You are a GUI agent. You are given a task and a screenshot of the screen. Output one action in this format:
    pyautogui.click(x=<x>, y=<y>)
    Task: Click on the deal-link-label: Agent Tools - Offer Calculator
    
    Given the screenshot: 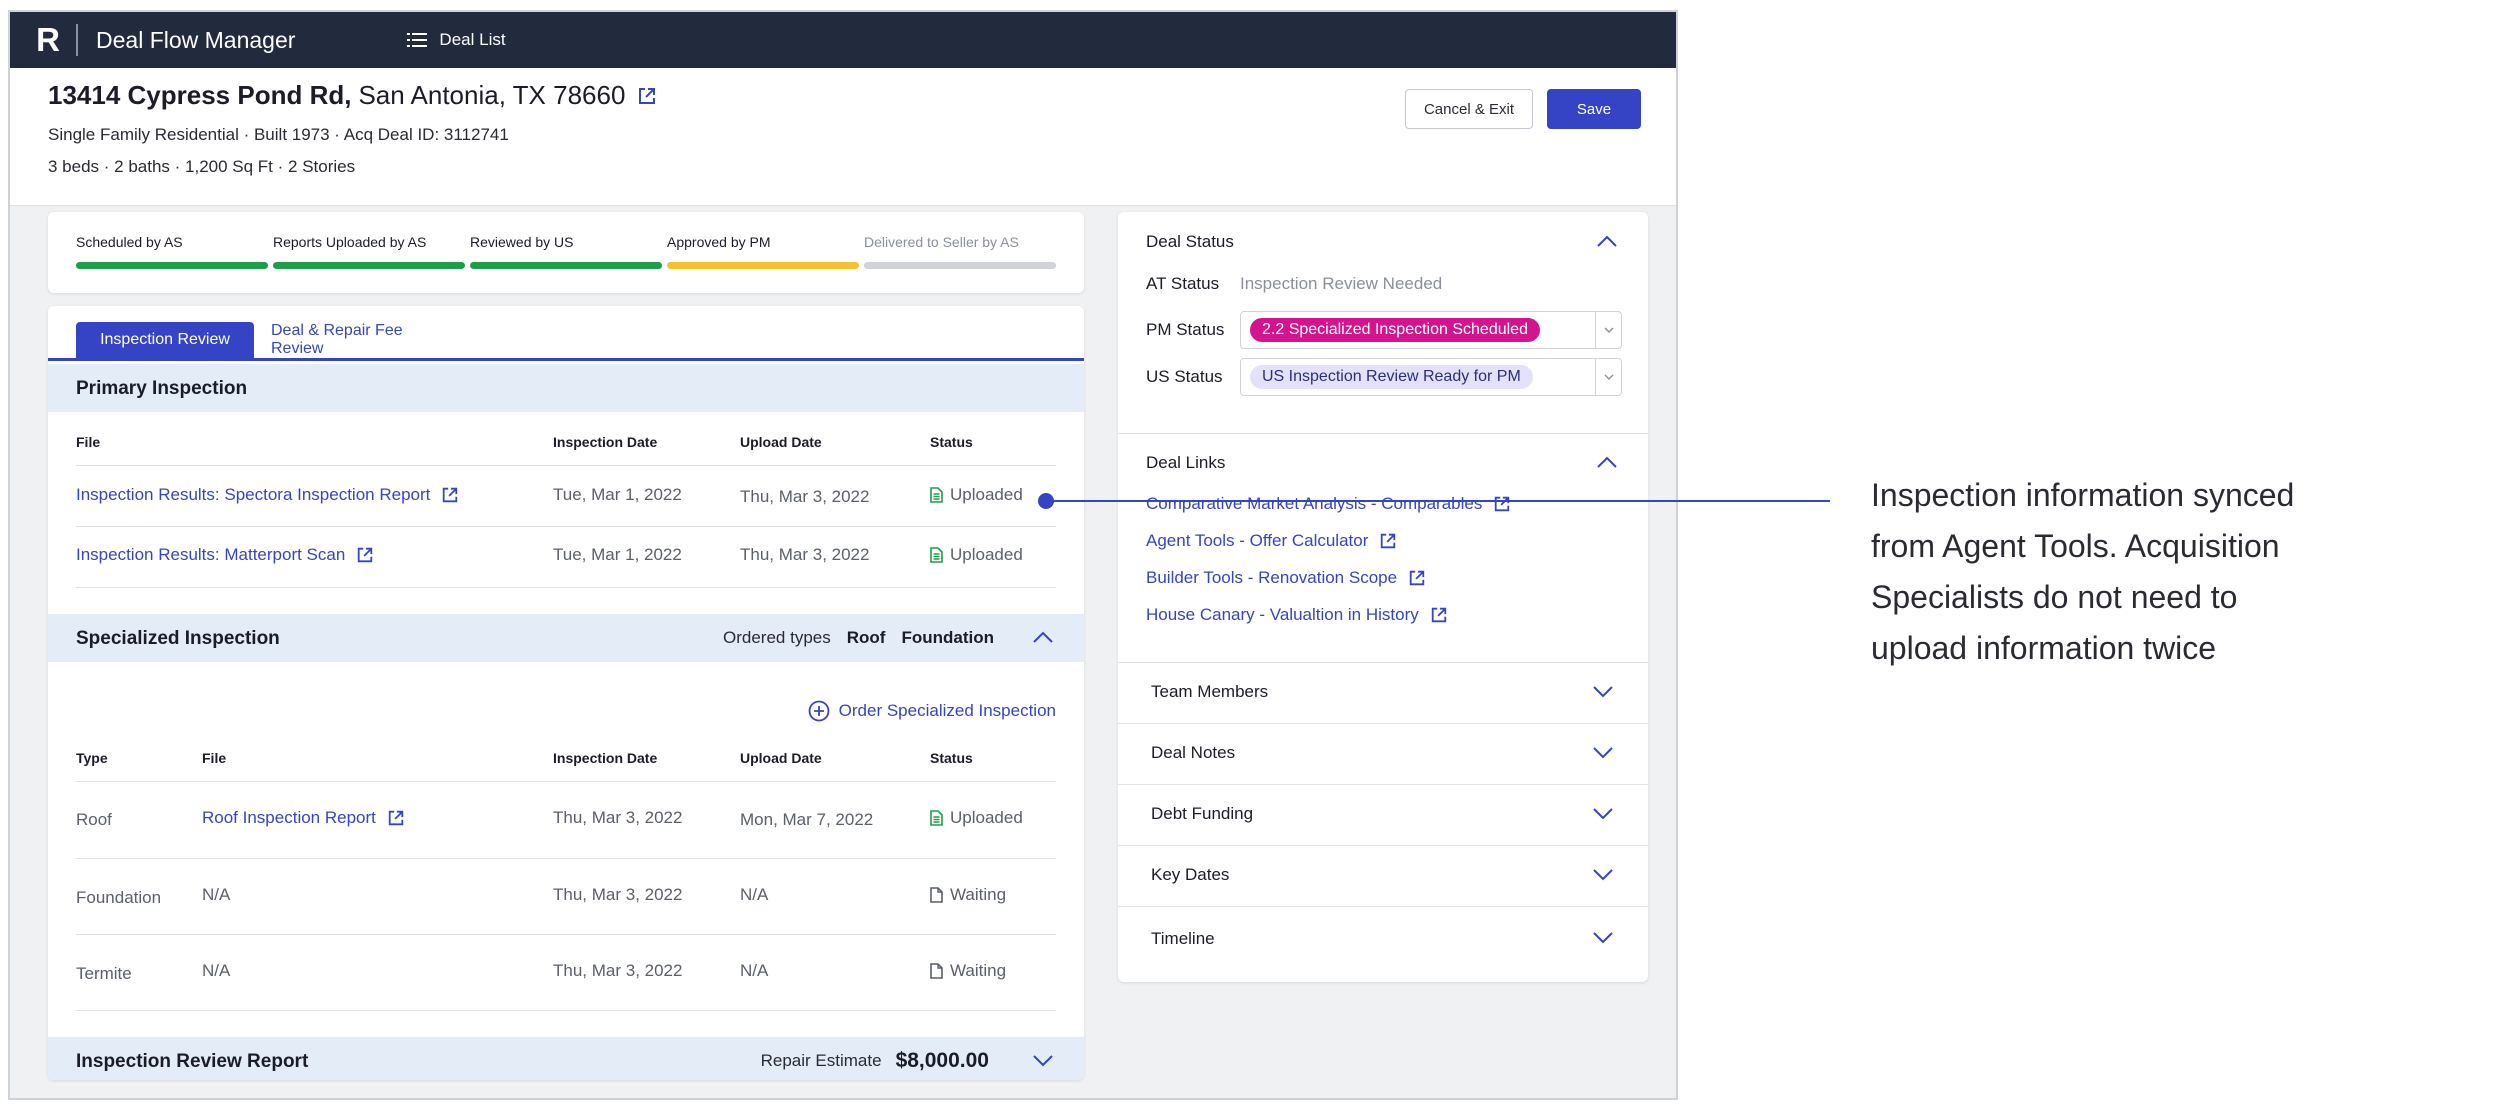 What is the action you would take?
    pyautogui.click(x=1257, y=540)
    